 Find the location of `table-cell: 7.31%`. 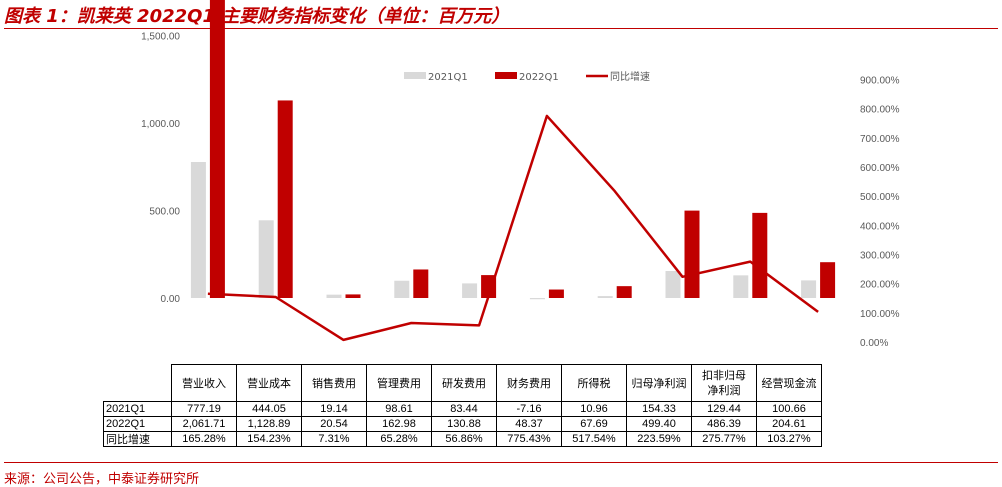

table-cell: 7.31% is located at coordinates (334, 439).